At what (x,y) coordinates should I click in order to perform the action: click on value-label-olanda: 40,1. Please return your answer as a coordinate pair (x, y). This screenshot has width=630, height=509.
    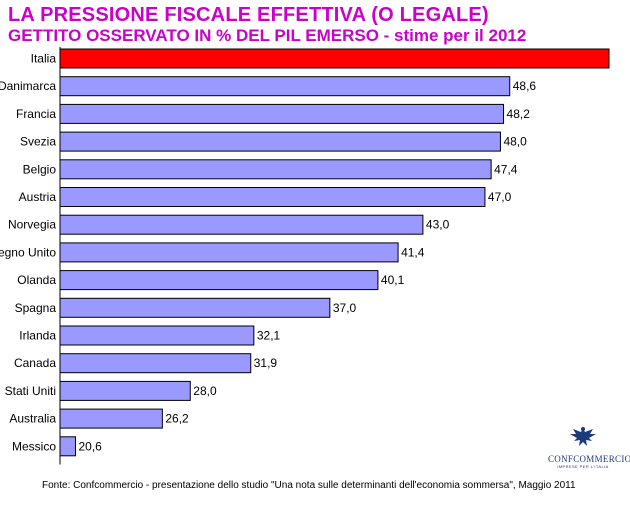
    Looking at the image, I should click on (393, 280).